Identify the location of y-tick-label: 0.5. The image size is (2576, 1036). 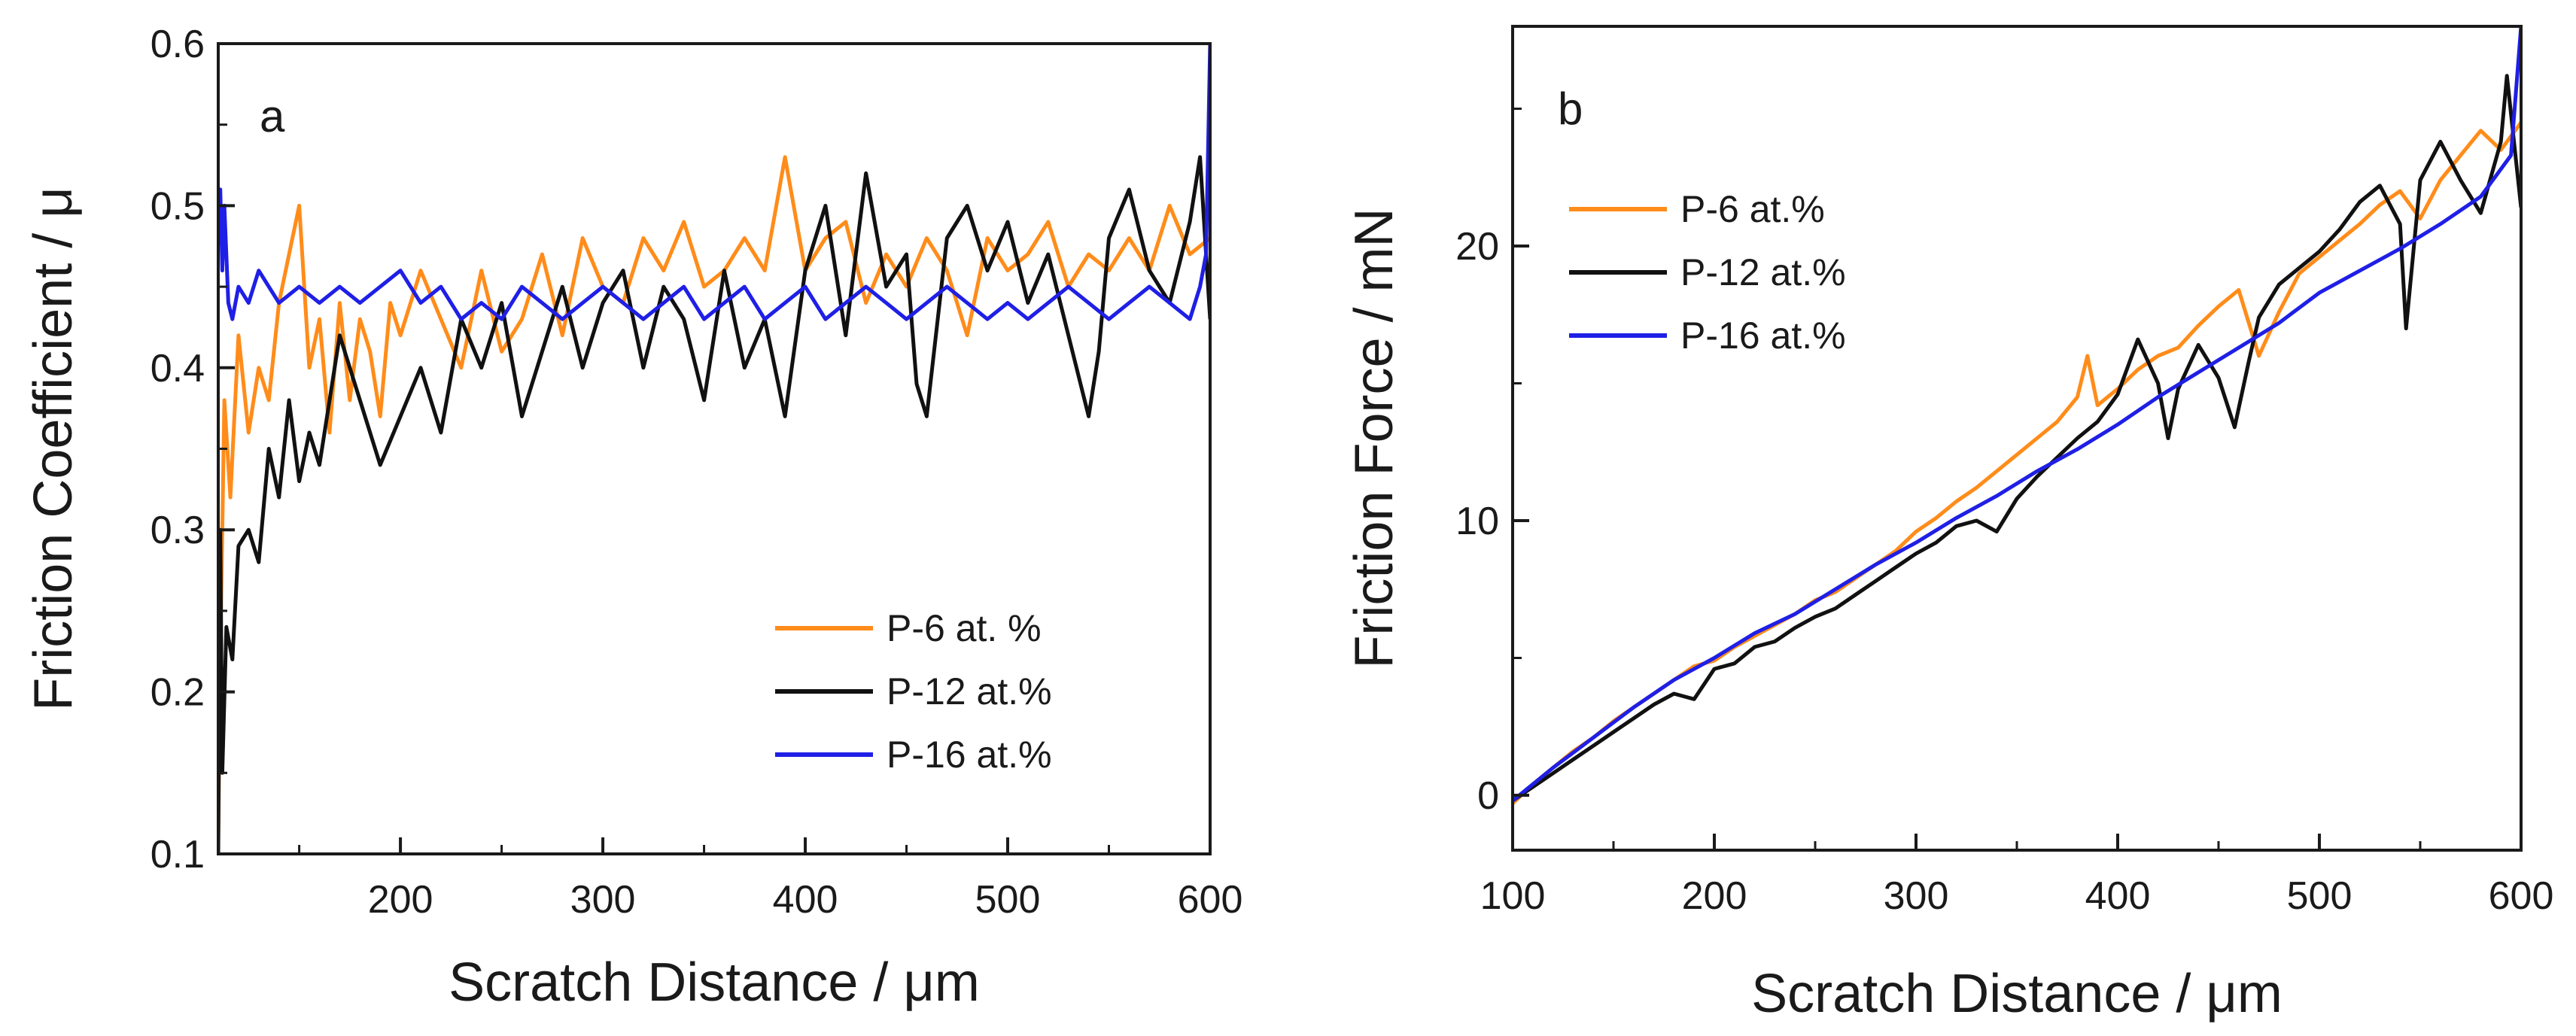
(178, 206).